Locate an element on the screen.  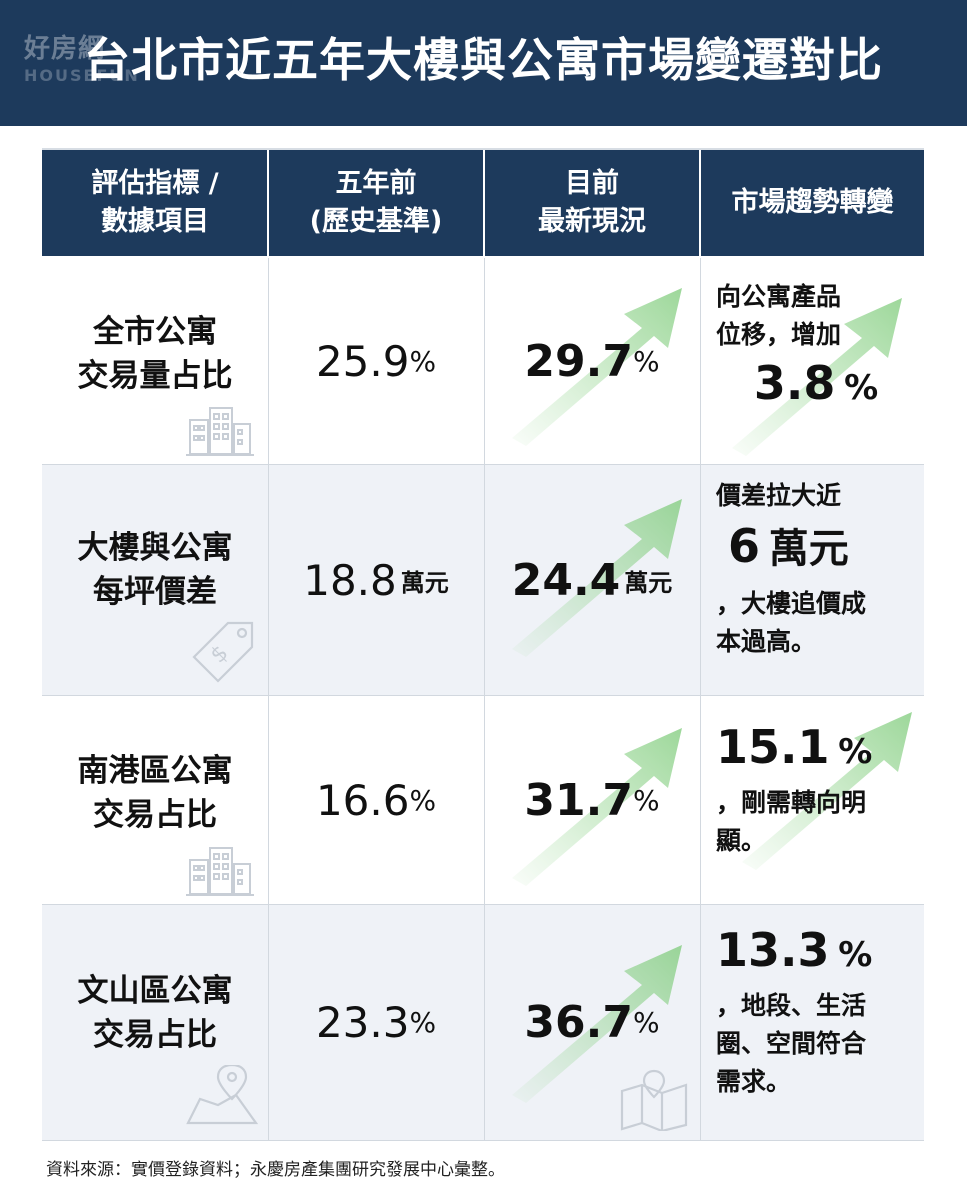
trend-text: 價差拉大近 6 萬元 ，大樓追價成 本過高。 is located at coordinates (816, 569).